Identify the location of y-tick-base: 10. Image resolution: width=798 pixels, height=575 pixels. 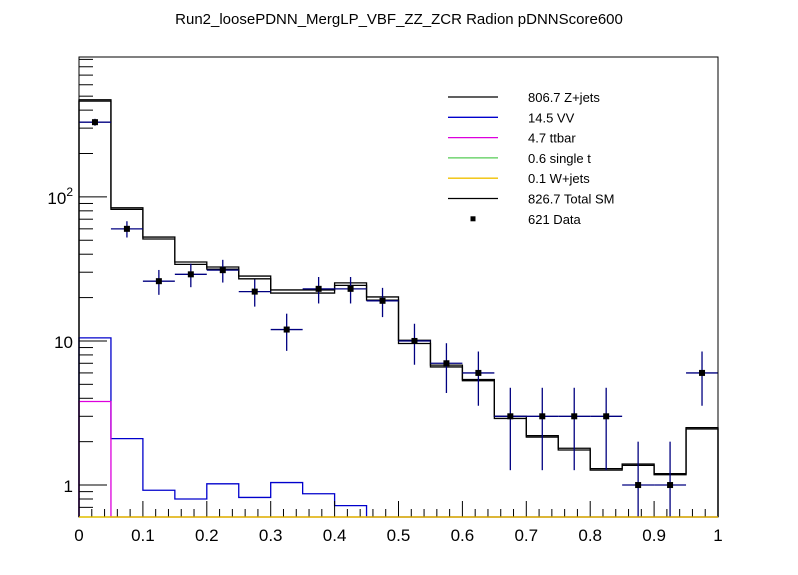
(56, 198).